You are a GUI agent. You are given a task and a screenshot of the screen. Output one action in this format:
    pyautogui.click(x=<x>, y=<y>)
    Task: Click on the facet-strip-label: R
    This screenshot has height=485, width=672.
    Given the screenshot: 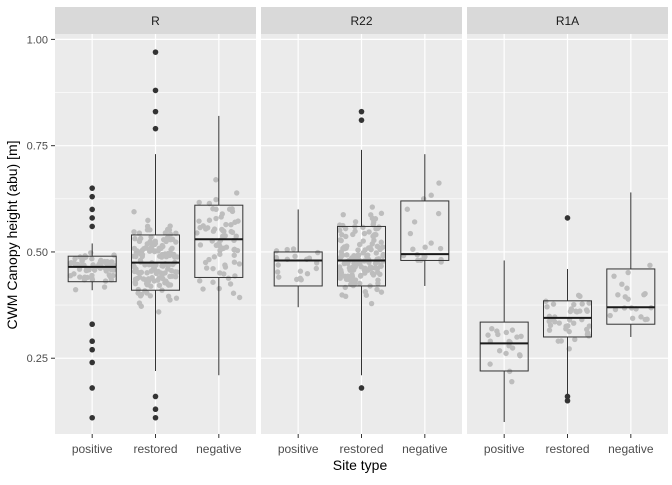 What is the action you would take?
    pyautogui.click(x=155, y=21)
    